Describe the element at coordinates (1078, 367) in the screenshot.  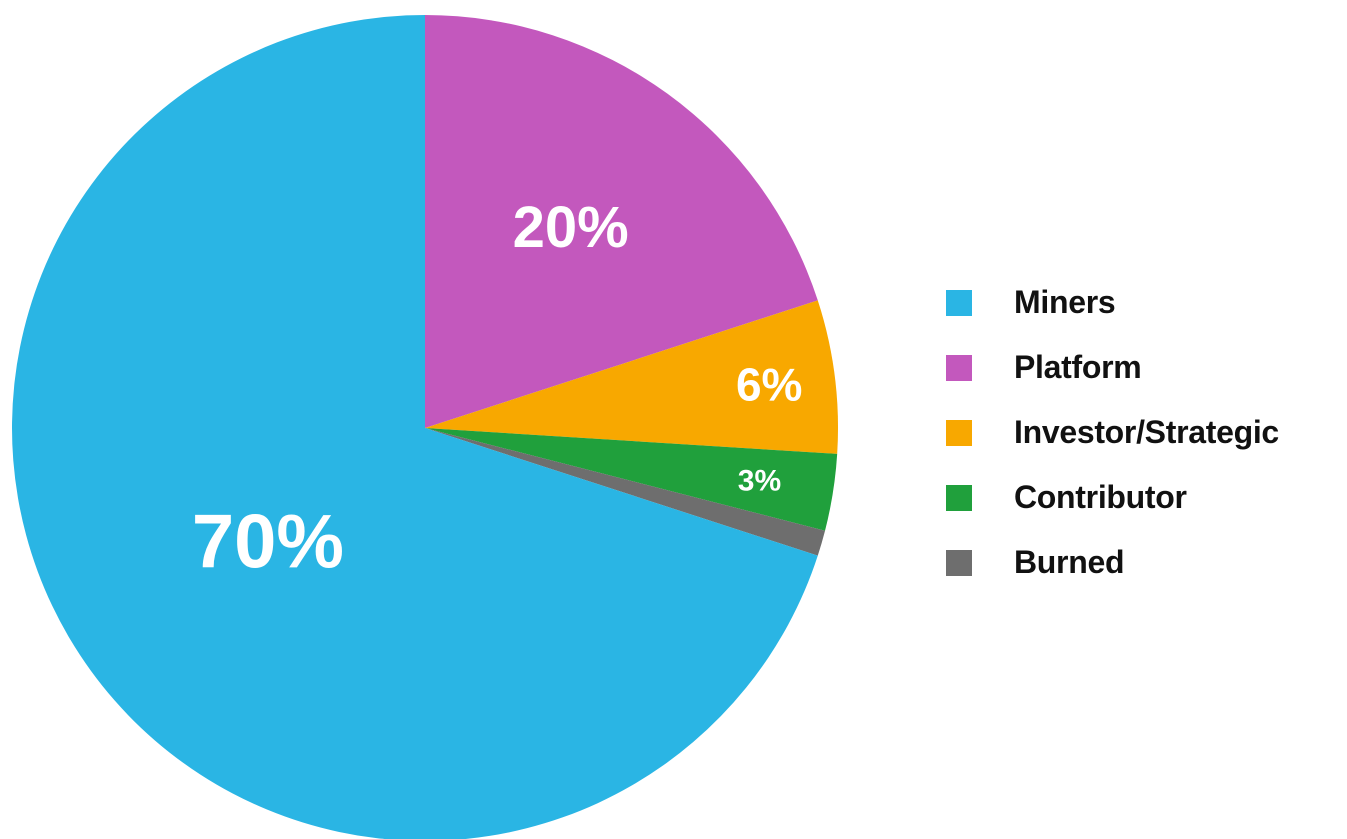
I see `legend-label-platform: Platform` at that location.